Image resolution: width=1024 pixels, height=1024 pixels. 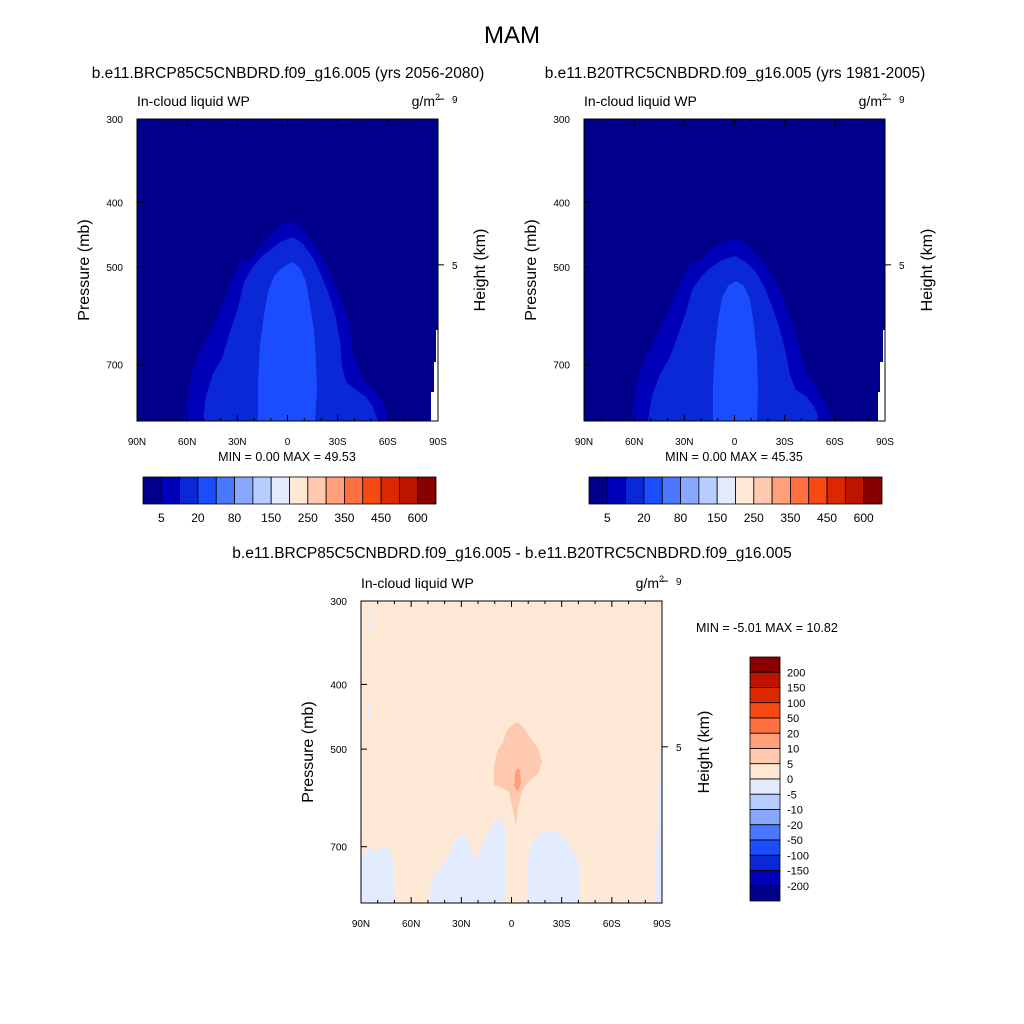 I want to click on panel-1-variable-label: In-cloud liquid WP, so click(x=193, y=101).